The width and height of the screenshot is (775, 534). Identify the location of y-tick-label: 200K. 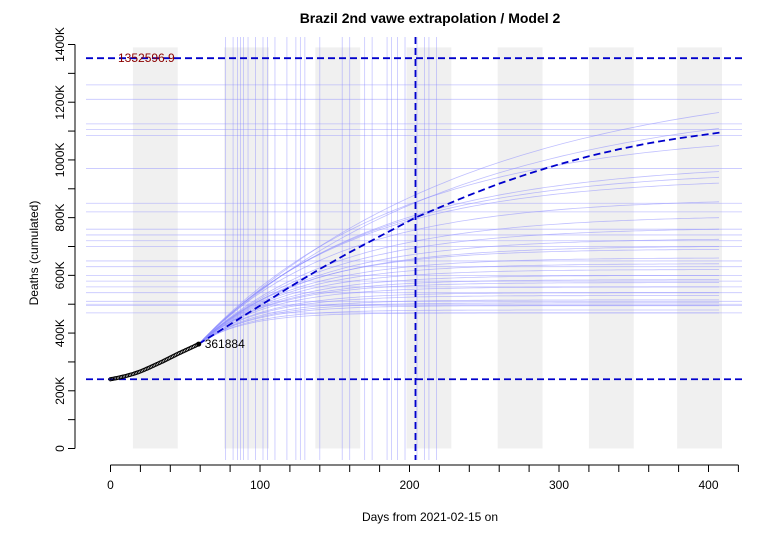
(60, 391).